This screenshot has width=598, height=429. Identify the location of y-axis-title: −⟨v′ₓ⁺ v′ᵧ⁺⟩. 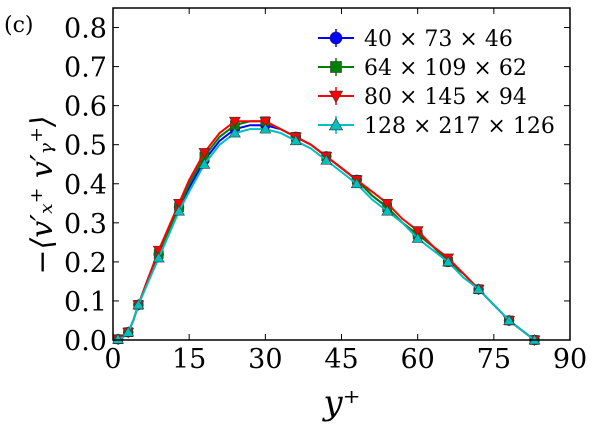
(42, 194).